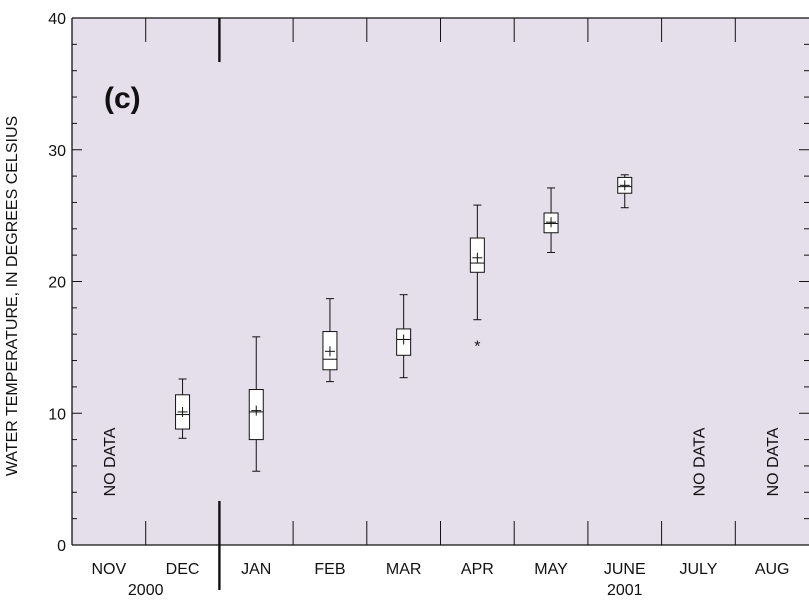 This screenshot has height=600, width=809. I want to click on box-june, so click(625, 191).